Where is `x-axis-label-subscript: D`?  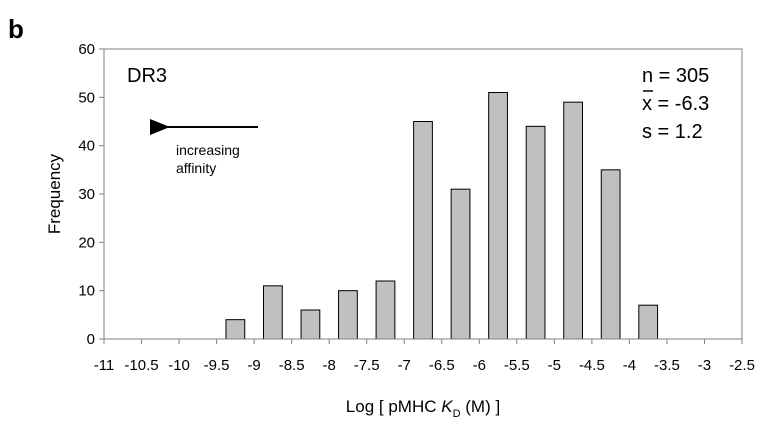 x-axis-label-subscript: D is located at coordinates (457, 414).